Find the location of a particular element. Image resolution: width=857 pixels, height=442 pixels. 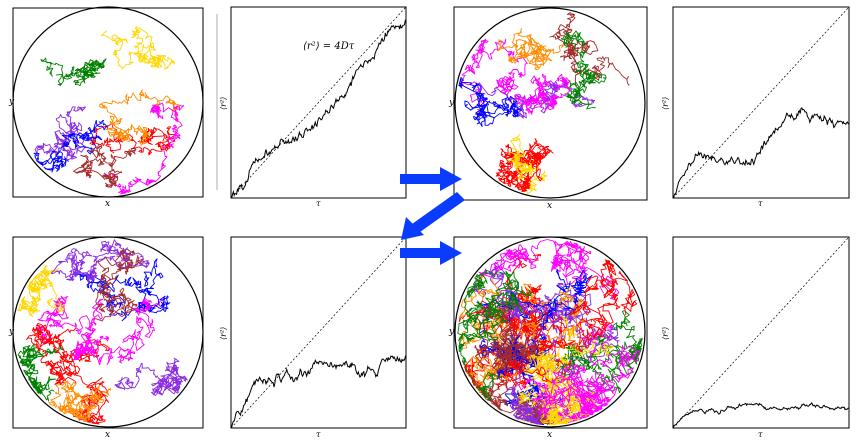

panel-top-right-trajectories: x y is located at coordinates (548, 108).